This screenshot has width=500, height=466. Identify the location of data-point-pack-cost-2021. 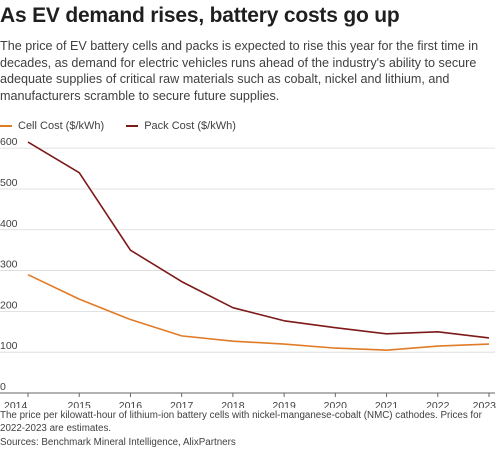
(386, 333).